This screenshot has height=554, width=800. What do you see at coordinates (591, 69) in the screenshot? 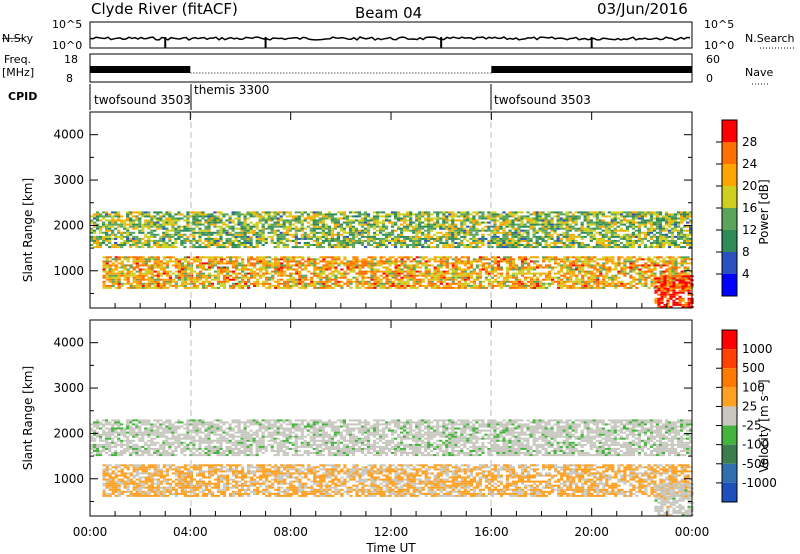
I see `freq-block-twofsound` at bounding box center [591, 69].